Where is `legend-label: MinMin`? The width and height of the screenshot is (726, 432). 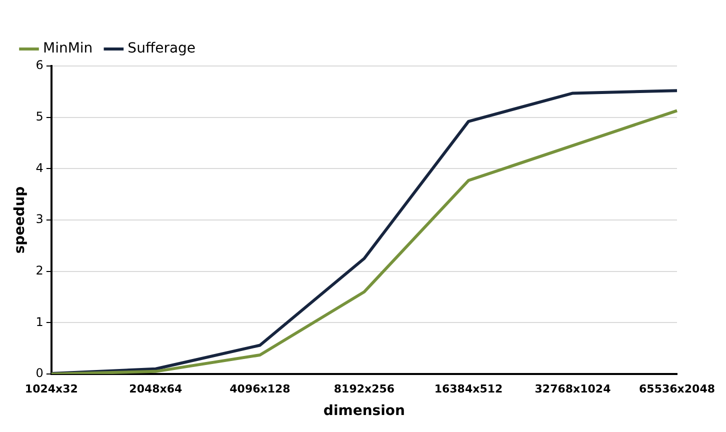
legend-label: MinMin is located at coordinates (68, 48).